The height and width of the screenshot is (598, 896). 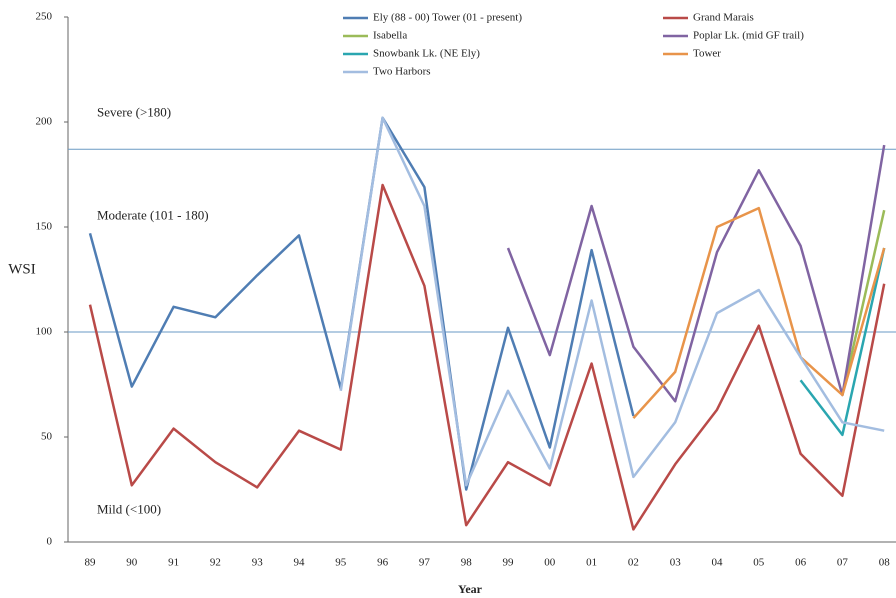 I want to click on x-tick-label: 91, so click(x=173, y=563).